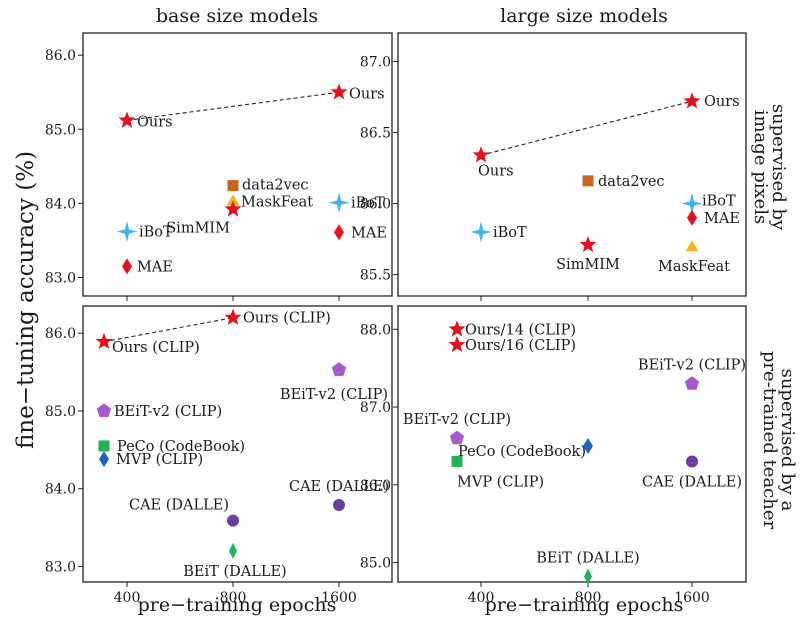 This screenshot has width=809, height=627. I want to click on y-tick-label: 85.5, so click(375, 276).